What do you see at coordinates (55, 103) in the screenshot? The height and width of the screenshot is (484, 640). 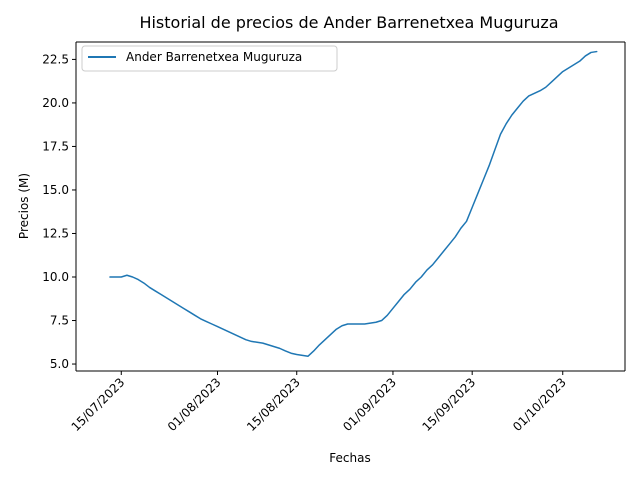 I see `y-tick-label: 20.0` at bounding box center [55, 103].